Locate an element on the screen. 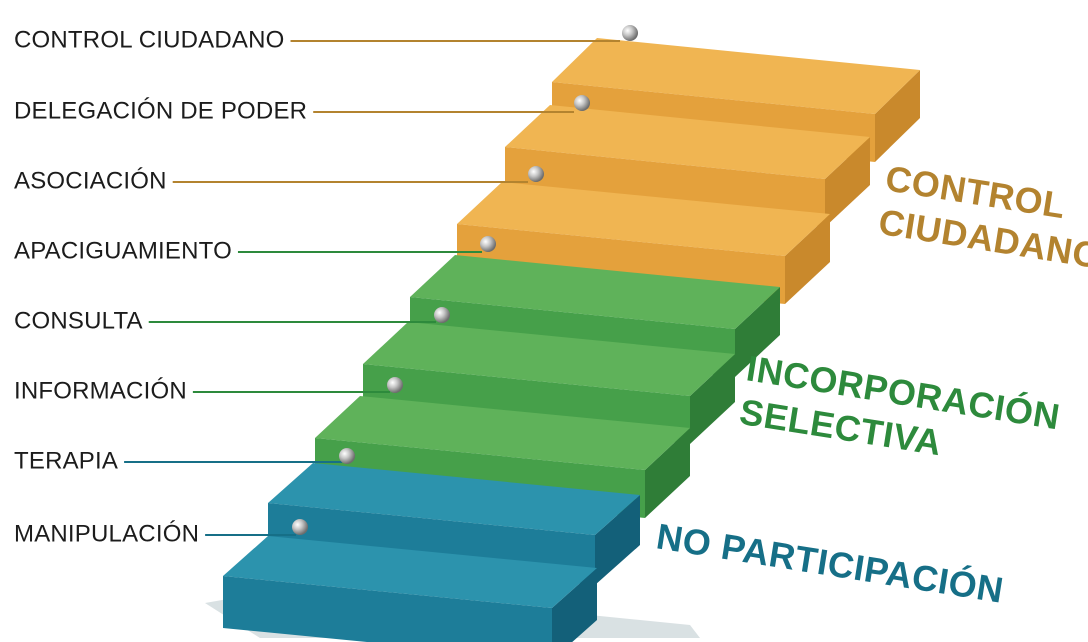 The image size is (1088, 642). rung-label: MANIPULACIÓN is located at coordinates (106, 533).